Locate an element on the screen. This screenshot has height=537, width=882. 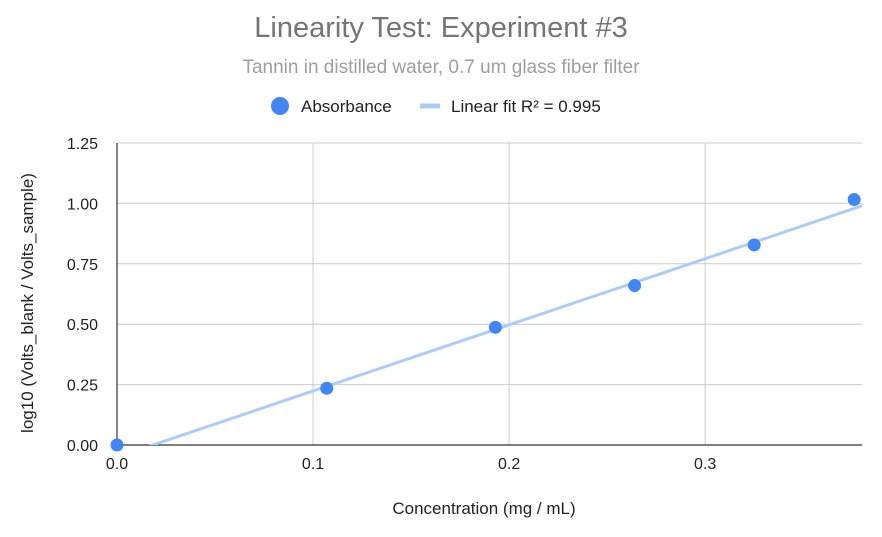
y-axis-label: log10 (Volts_blank / Volts_sample) is located at coordinates (27, 303).